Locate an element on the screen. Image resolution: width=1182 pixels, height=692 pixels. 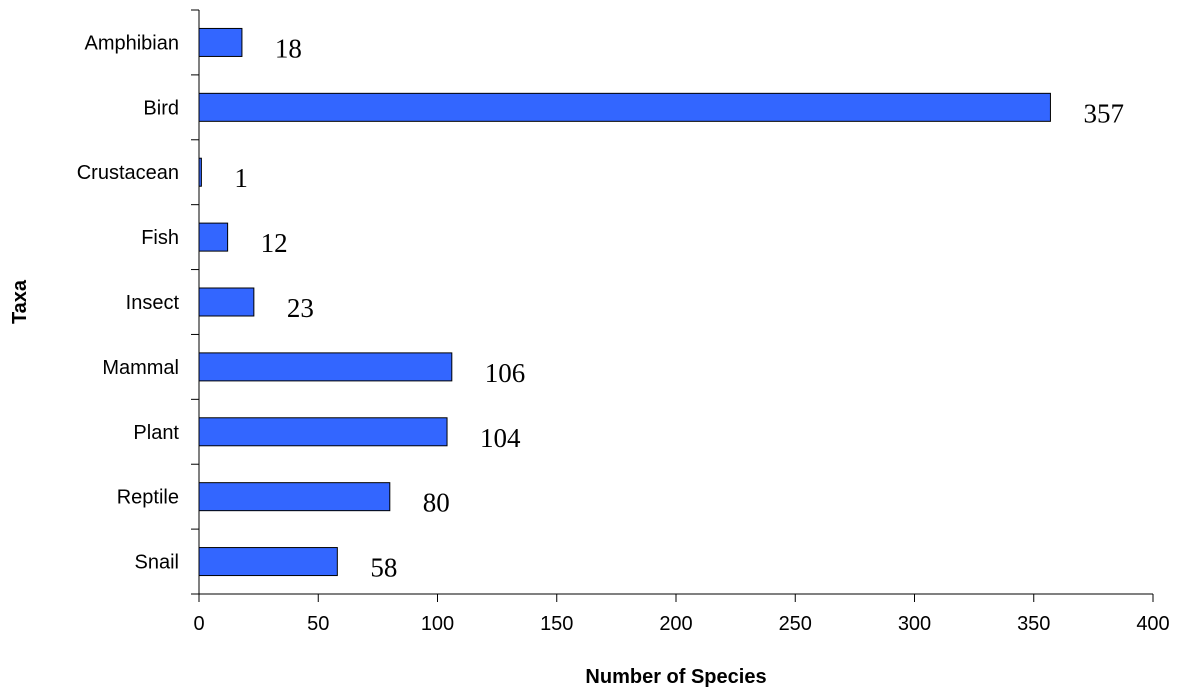
x-tick-label-400: 400 is located at coordinates (1152, 624).